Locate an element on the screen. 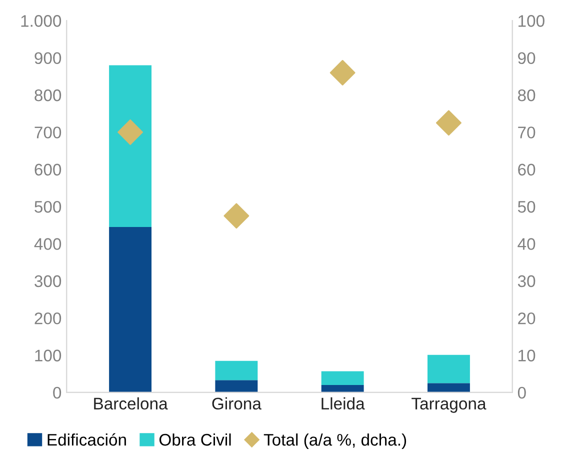 The width and height of the screenshot is (579, 459). x-tick-label: Lleida is located at coordinates (343, 403).